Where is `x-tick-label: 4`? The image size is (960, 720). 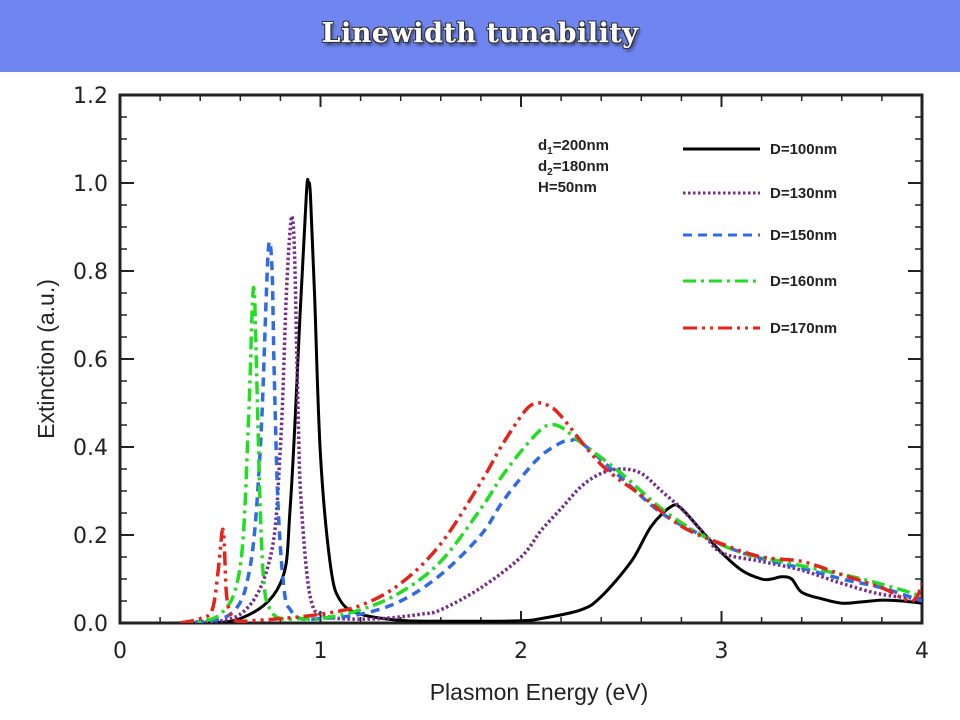 x-tick-label: 4 is located at coordinates (922, 651).